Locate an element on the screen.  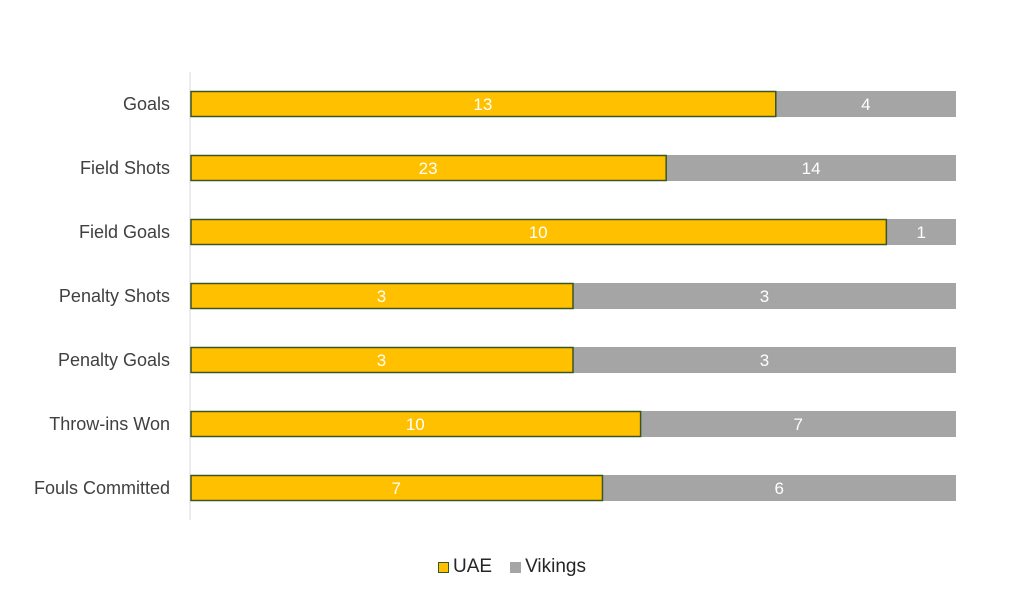
bar-uae-penalty-shots is located at coordinates (382, 296).